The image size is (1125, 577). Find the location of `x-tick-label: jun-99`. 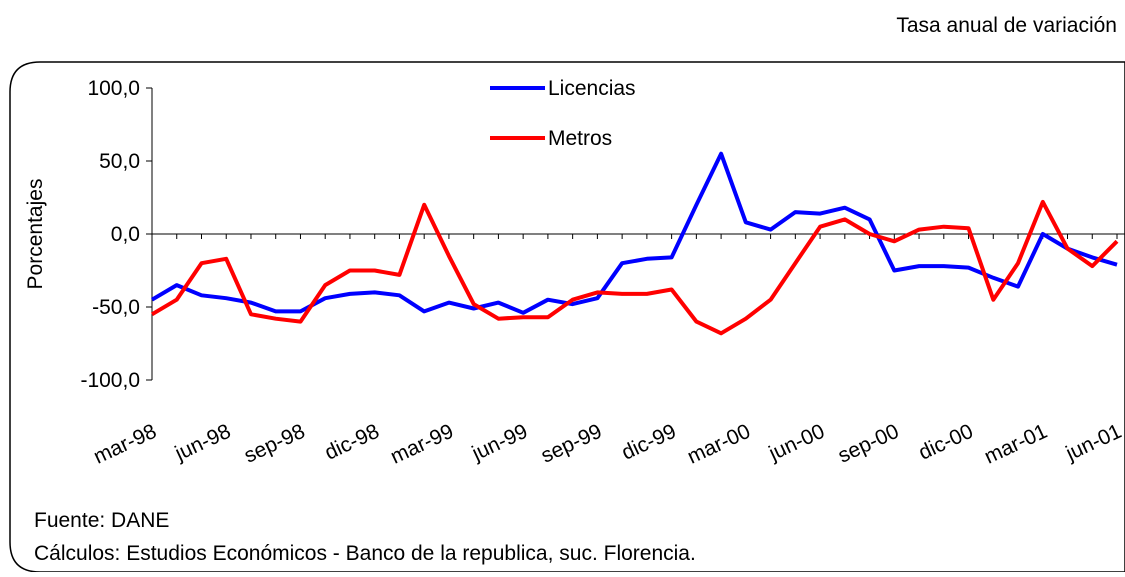

x-tick-label: jun-99 is located at coordinates (500, 443).